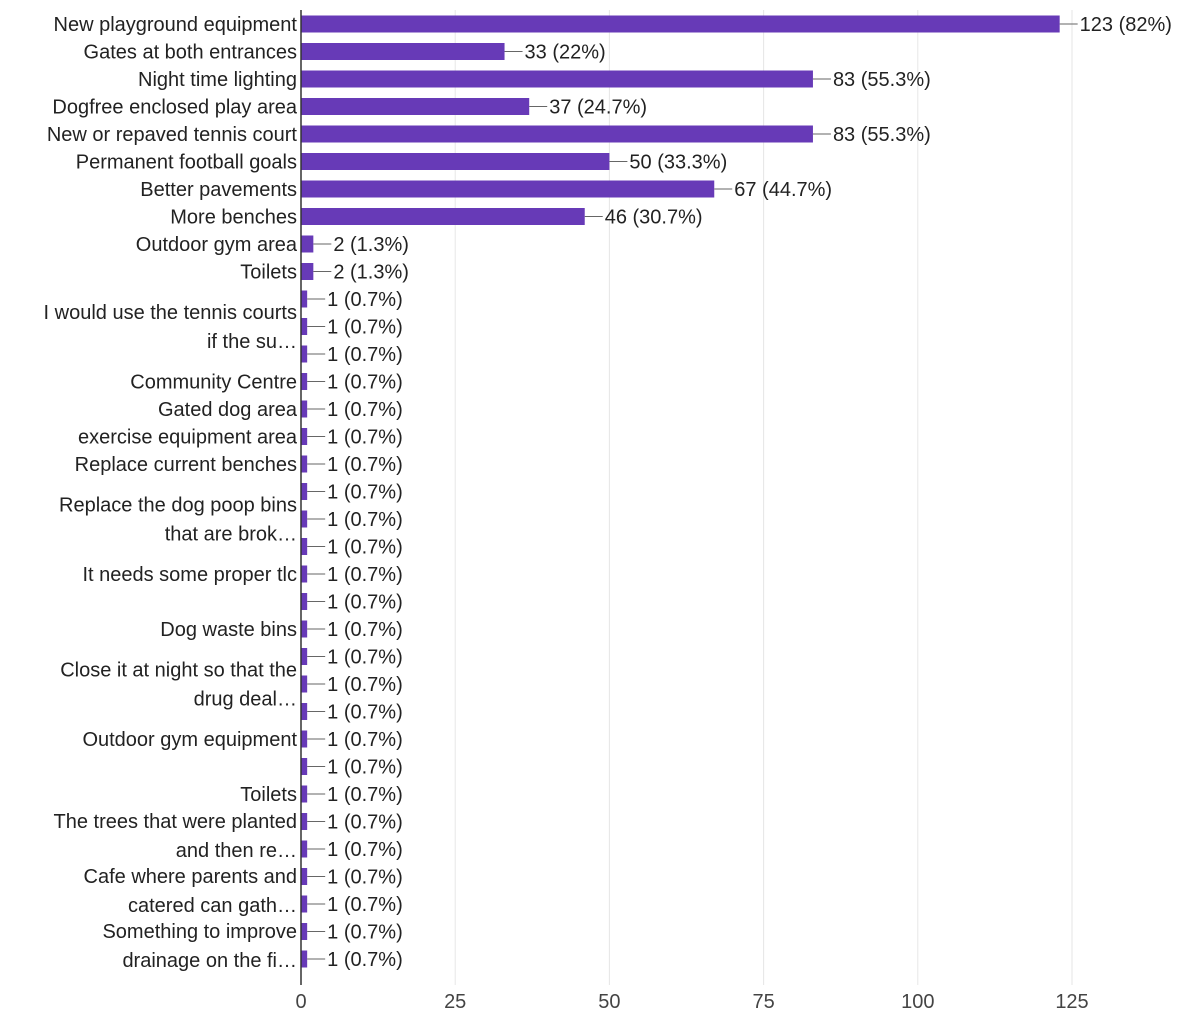 The height and width of the screenshot is (1012, 1193). What do you see at coordinates (300, 1001) in the screenshot?
I see `x-tick-label: 0` at bounding box center [300, 1001].